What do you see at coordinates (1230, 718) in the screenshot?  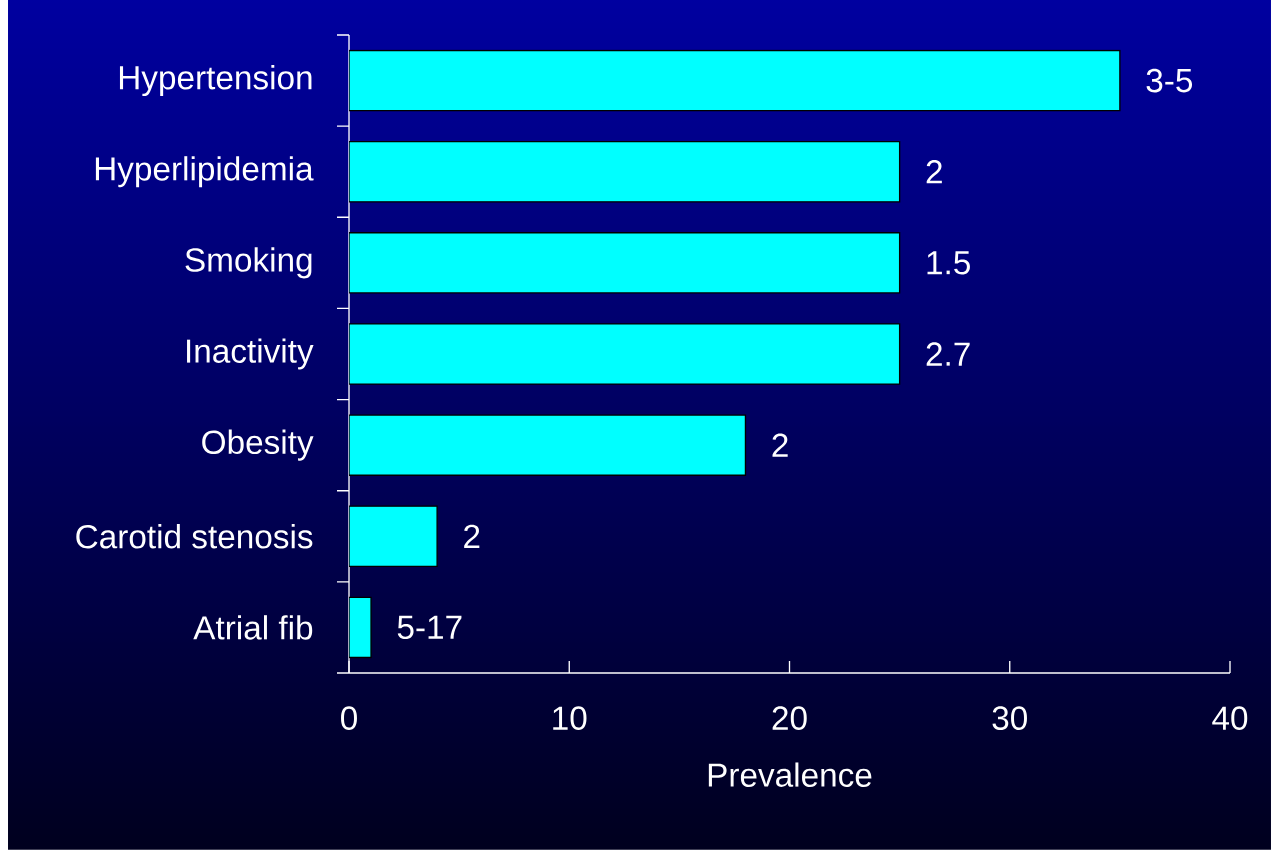 I see `x-tick-label: 40` at bounding box center [1230, 718].